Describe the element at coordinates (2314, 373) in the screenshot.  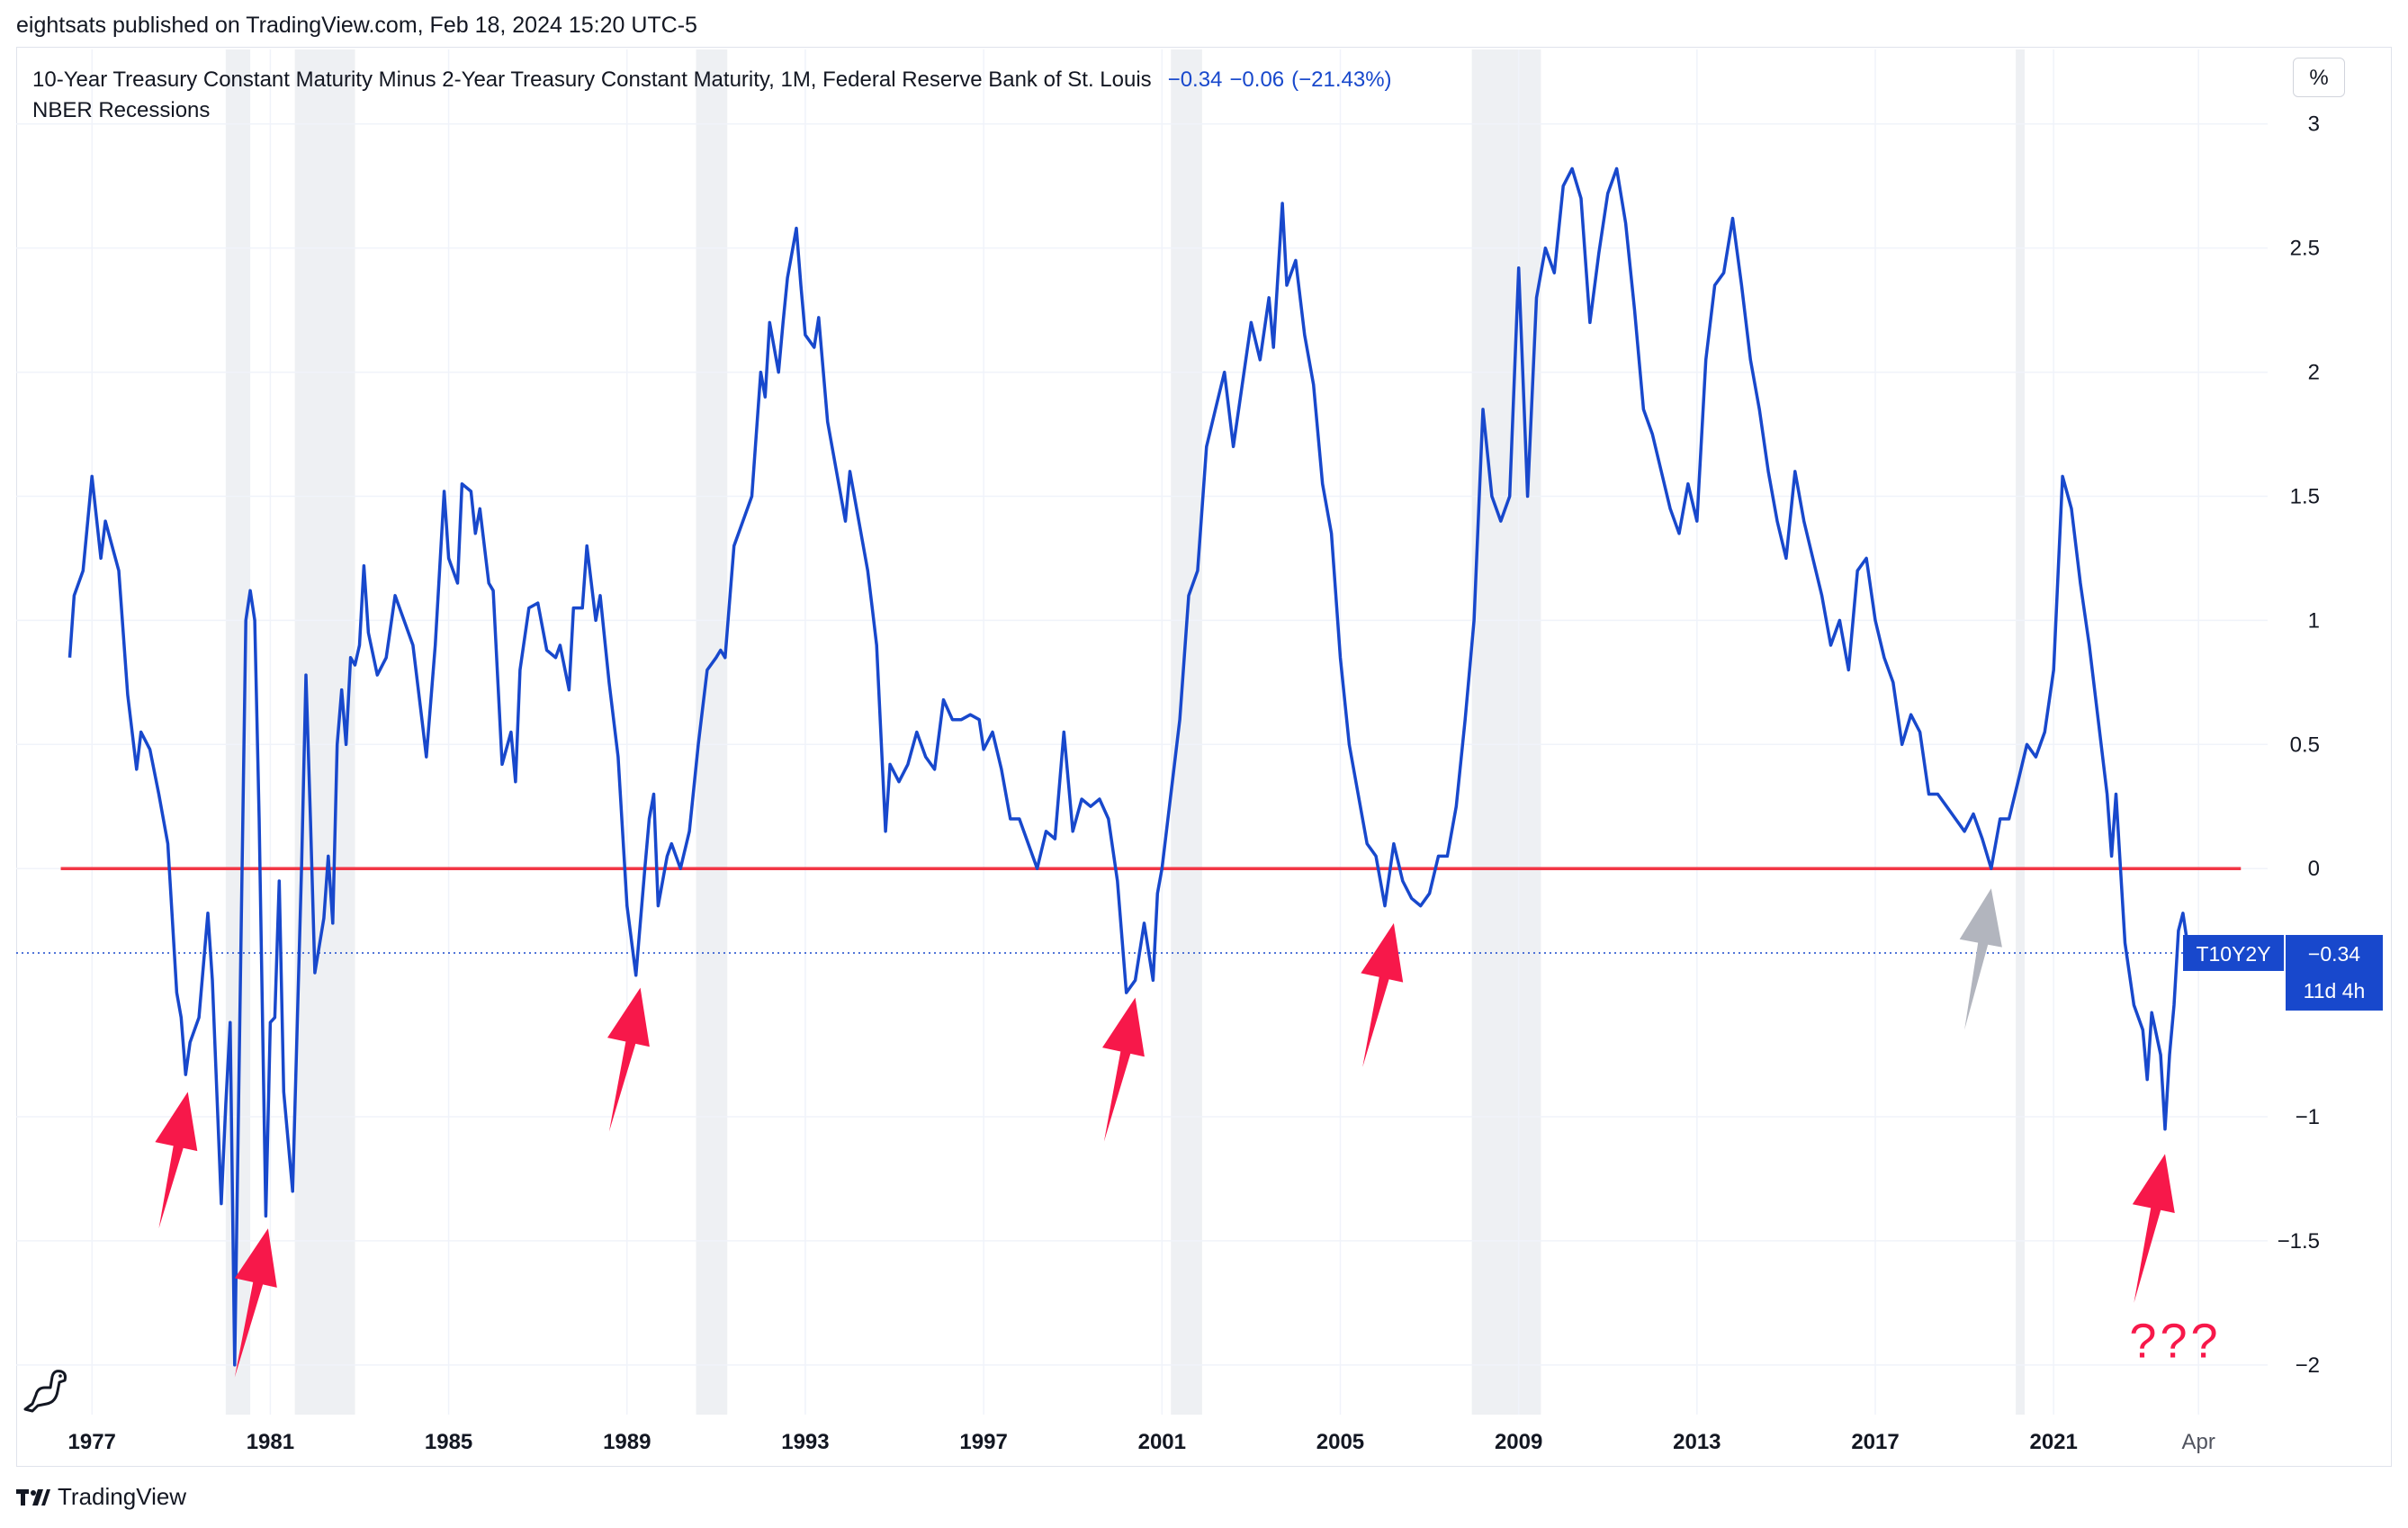
I see `y-tick-label: 2` at that location.